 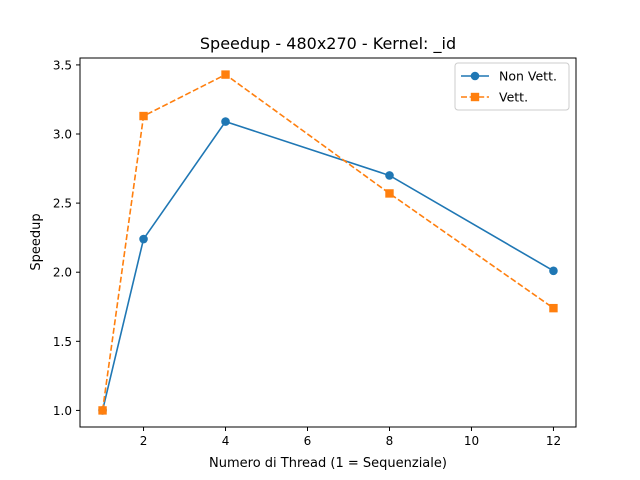 I want to click on legend-label-1: Non Vett., so click(x=528, y=76).